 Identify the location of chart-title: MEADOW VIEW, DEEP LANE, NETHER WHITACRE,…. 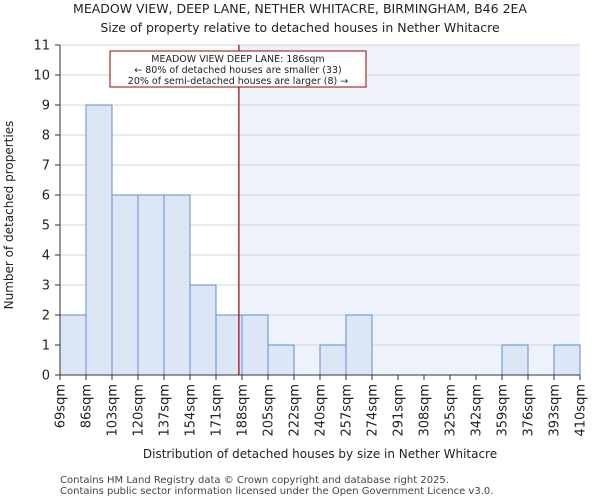
(300, 8).